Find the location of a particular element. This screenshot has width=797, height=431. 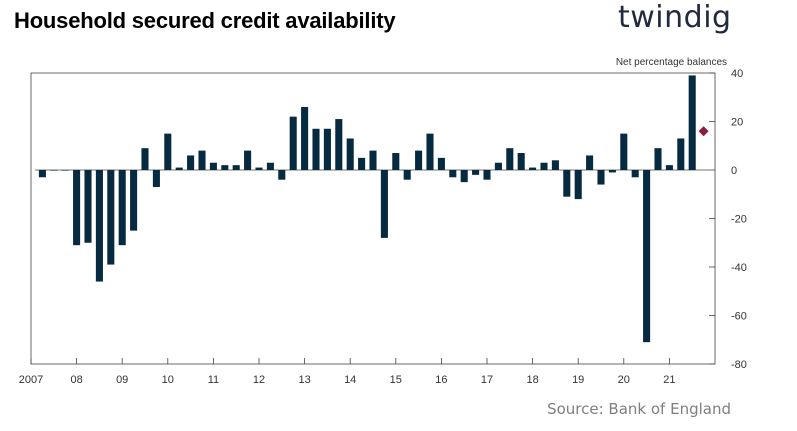

x-tick-label: 14 is located at coordinates (350, 380).